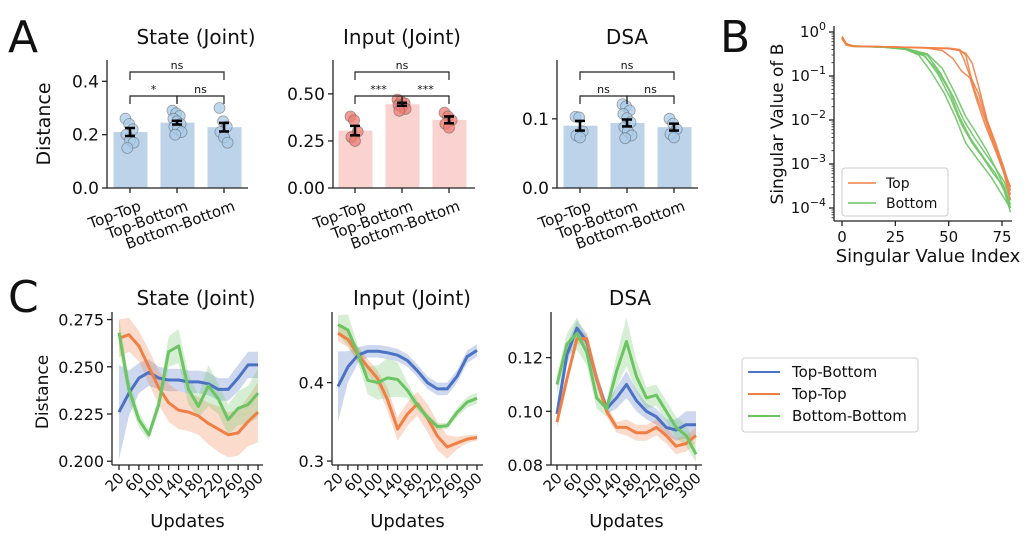 Image resolution: width=1024 pixels, height=539 pixels. I want to click on y-tick-label: 0.00, so click(306, 189).